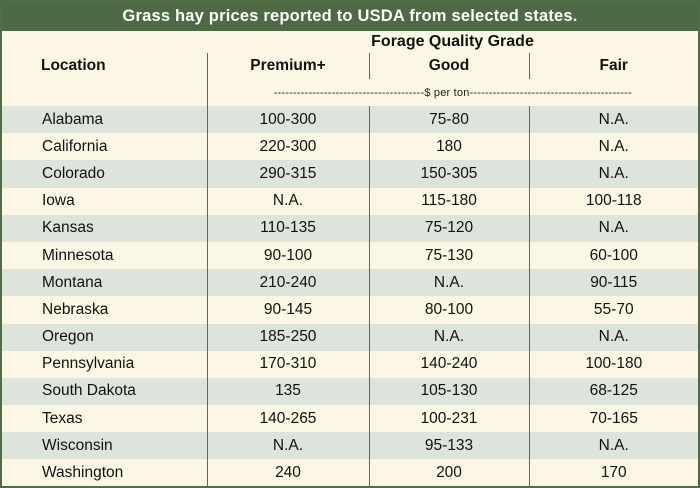  I want to click on table-row: Minnesota 90-100 75-130 60-100, so click(350, 255).